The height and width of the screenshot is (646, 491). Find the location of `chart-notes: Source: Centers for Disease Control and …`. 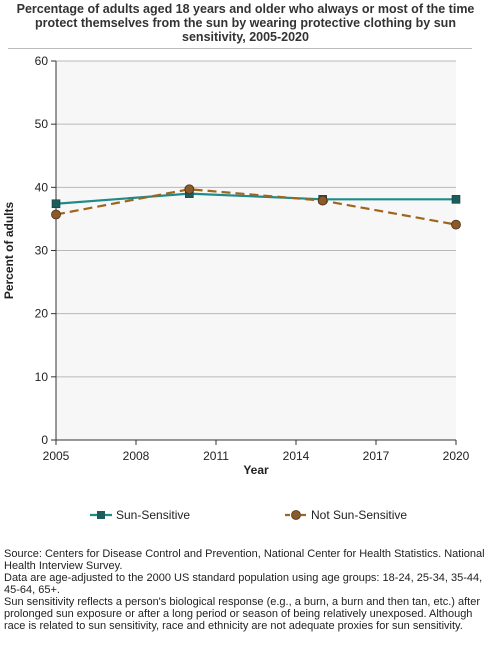

chart-notes: Source: Centers for Disease Control and … is located at coordinates (246, 590).